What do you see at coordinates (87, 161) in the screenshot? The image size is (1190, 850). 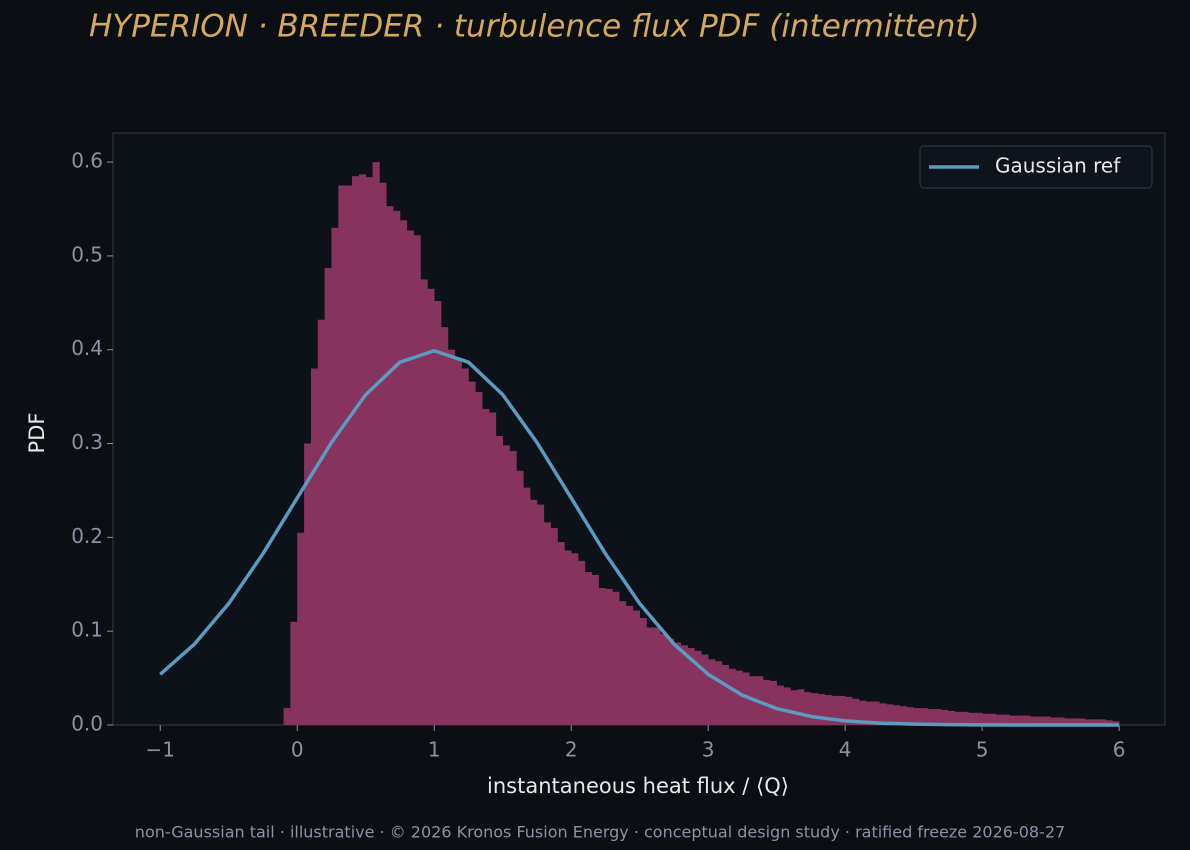 I see `y-tick-label: 0.6` at bounding box center [87, 161].